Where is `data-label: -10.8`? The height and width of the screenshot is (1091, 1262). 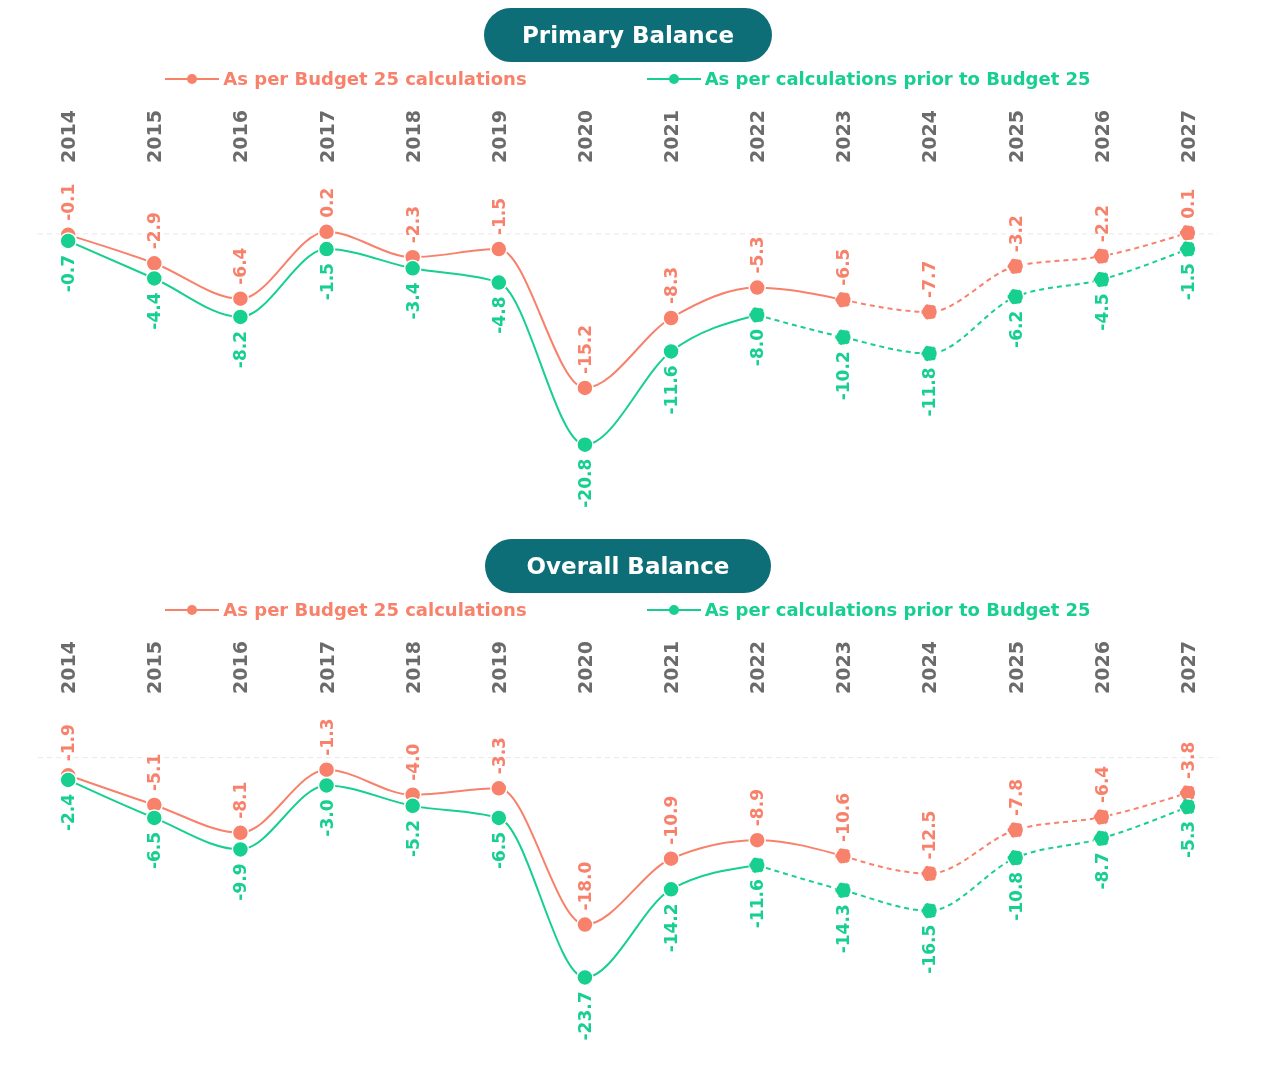
data-label: -10.8 is located at coordinates (1015, 896).